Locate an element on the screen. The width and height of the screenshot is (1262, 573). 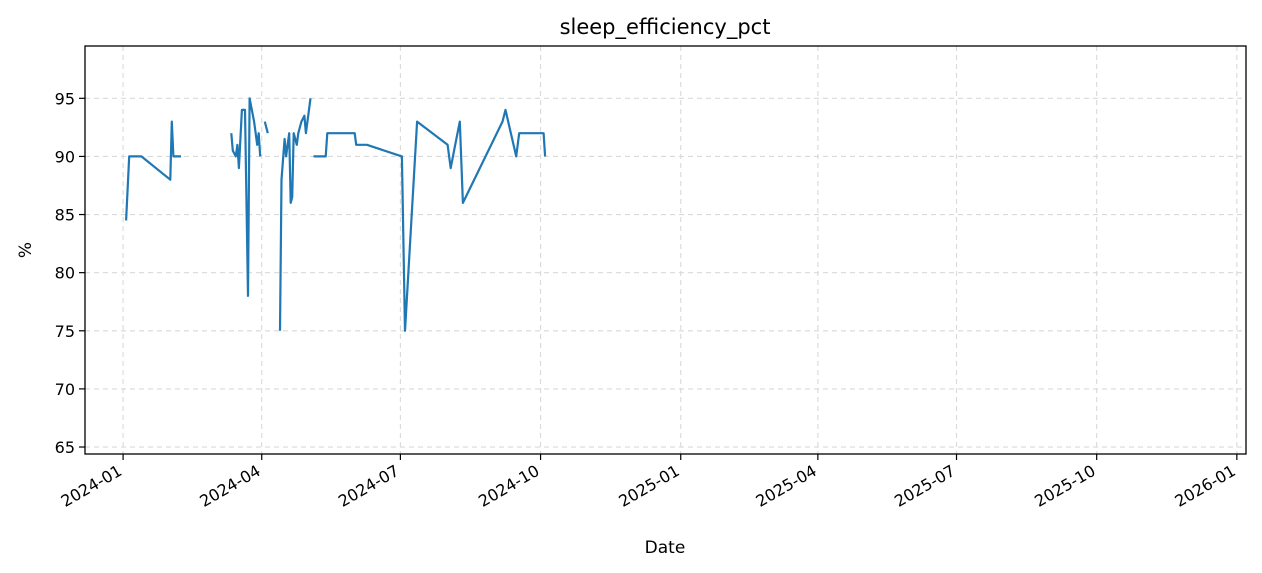
plot-series is located at coordinates (336, 214).